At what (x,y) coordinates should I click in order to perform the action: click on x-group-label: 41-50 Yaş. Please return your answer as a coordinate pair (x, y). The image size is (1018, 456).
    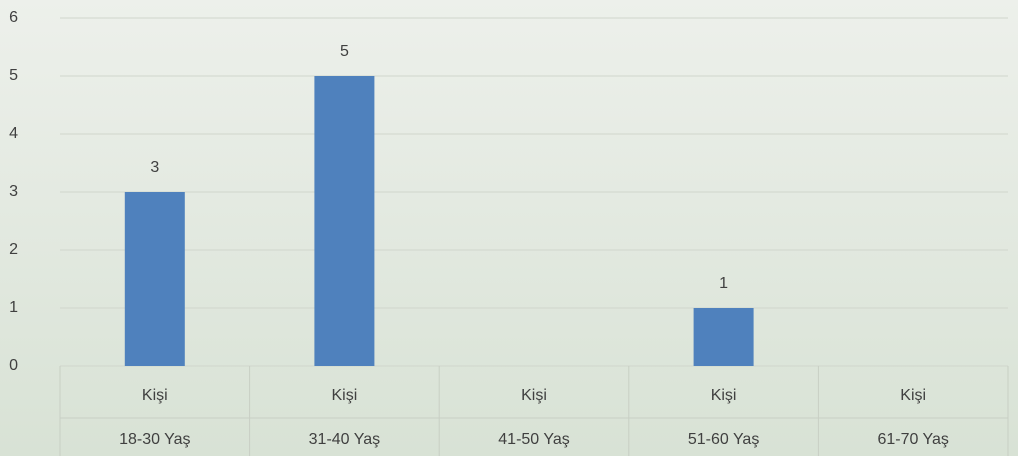
    Looking at the image, I should click on (533, 439).